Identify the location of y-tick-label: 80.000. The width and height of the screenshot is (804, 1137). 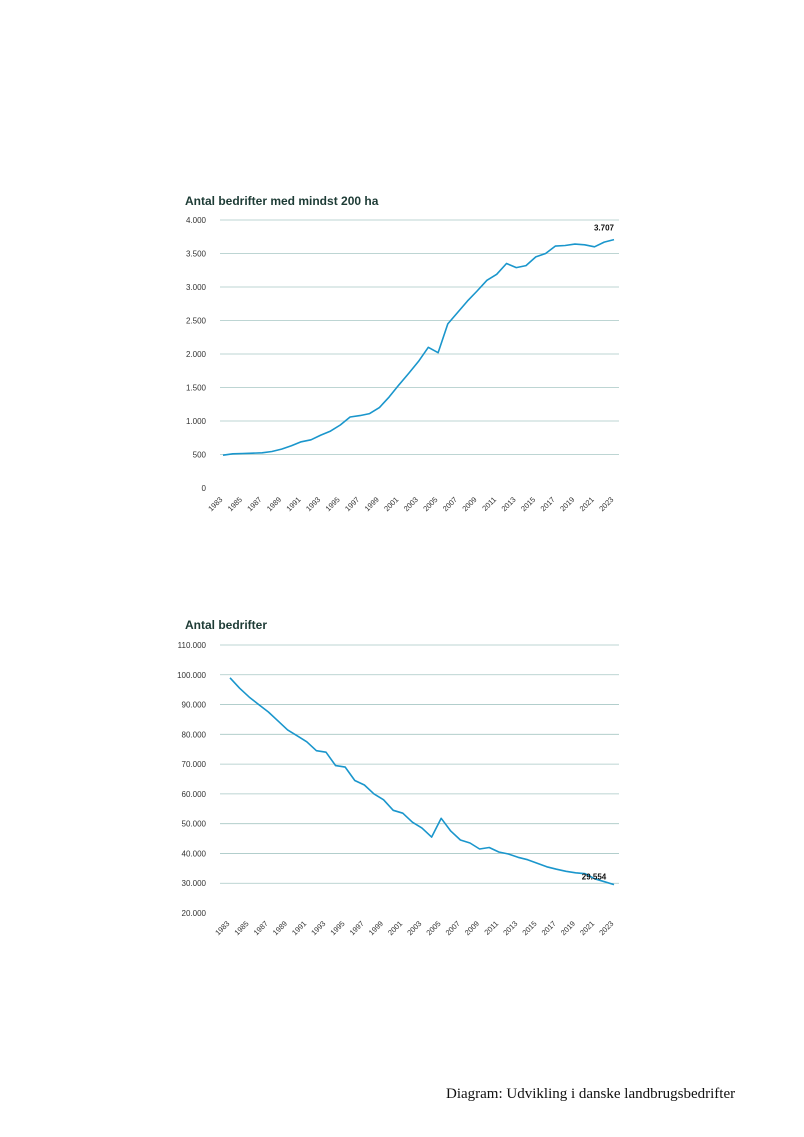
(194, 734).